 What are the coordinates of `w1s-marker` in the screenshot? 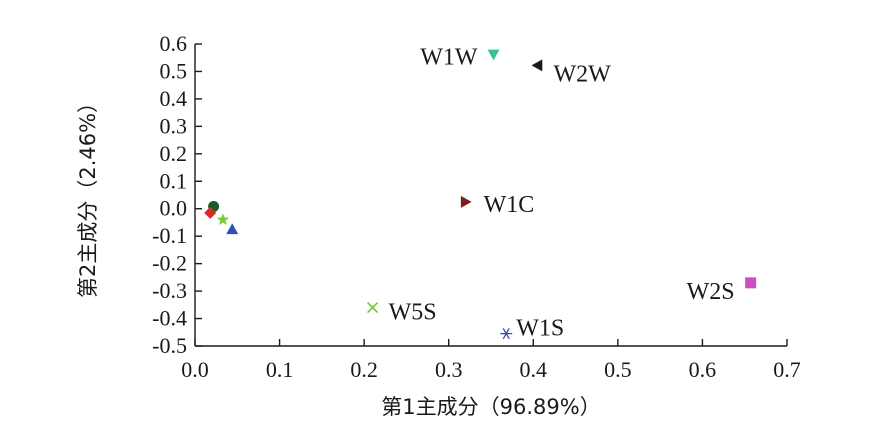 It's located at (506, 334).